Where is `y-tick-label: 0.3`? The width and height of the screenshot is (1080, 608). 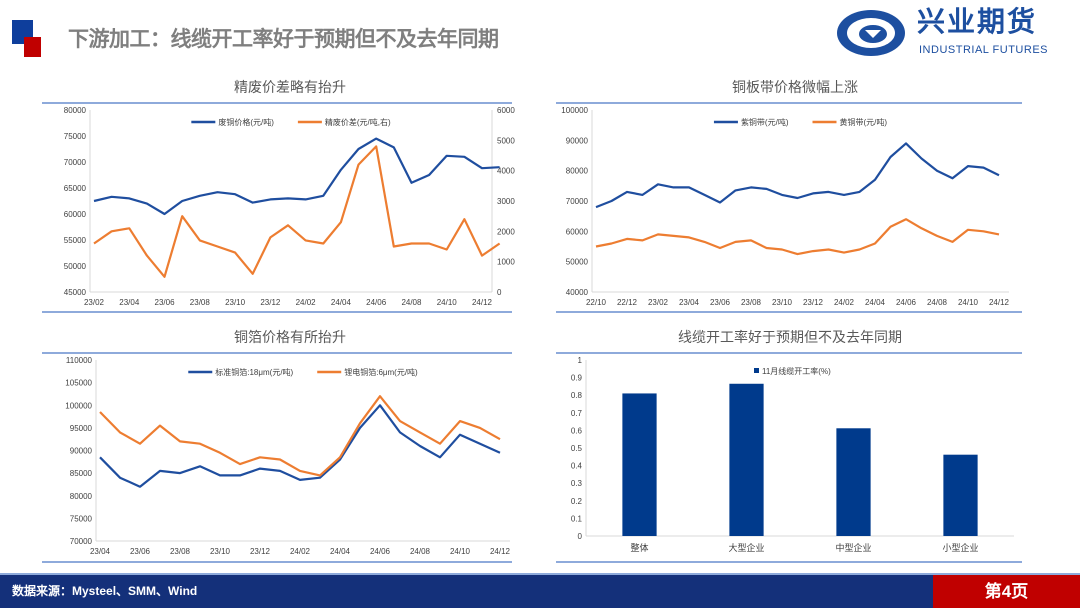
y-tick-label: 0.3 is located at coordinates (577, 483).